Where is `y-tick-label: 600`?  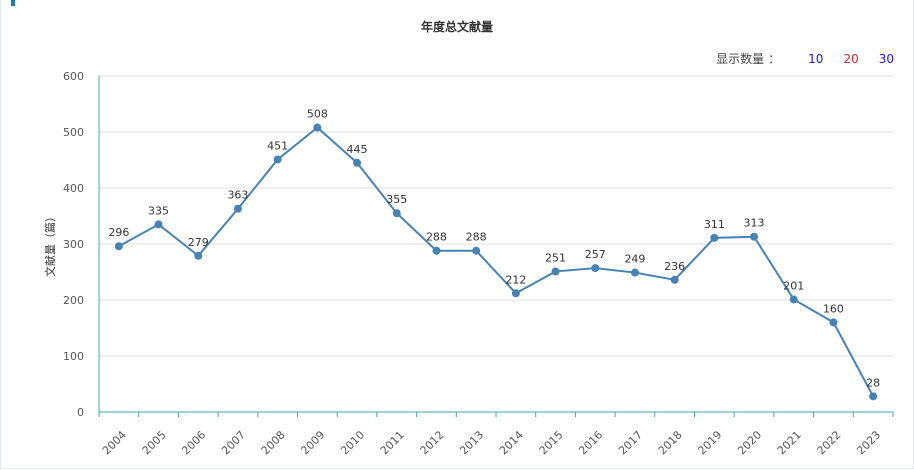
y-tick-label: 600 is located at coordinates (73, 76).